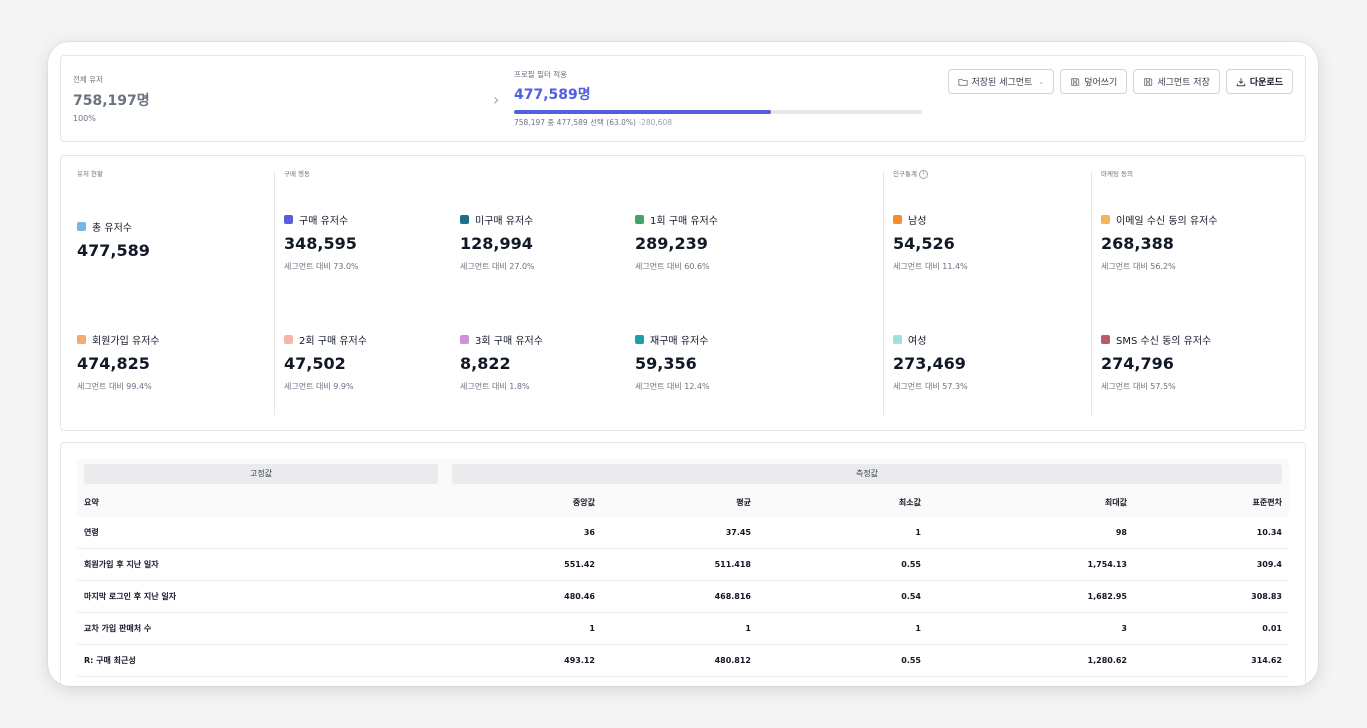 This screenshot has height=728, width=1367. Describe the element at coordinates (297, 174) in the screenshot. I see `purchase-title: 구매 행동` at that location.